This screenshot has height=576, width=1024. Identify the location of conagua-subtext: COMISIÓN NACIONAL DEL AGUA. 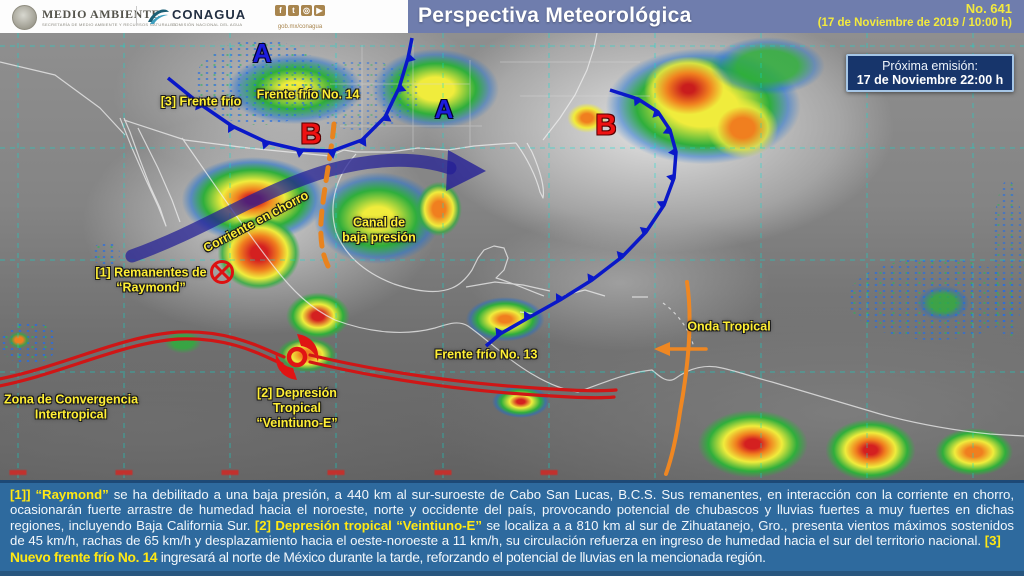
(207, 24).